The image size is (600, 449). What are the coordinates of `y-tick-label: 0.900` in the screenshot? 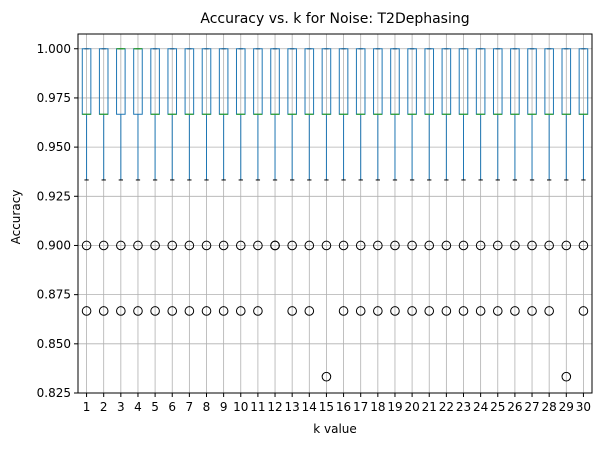 It's located at (54, 245).